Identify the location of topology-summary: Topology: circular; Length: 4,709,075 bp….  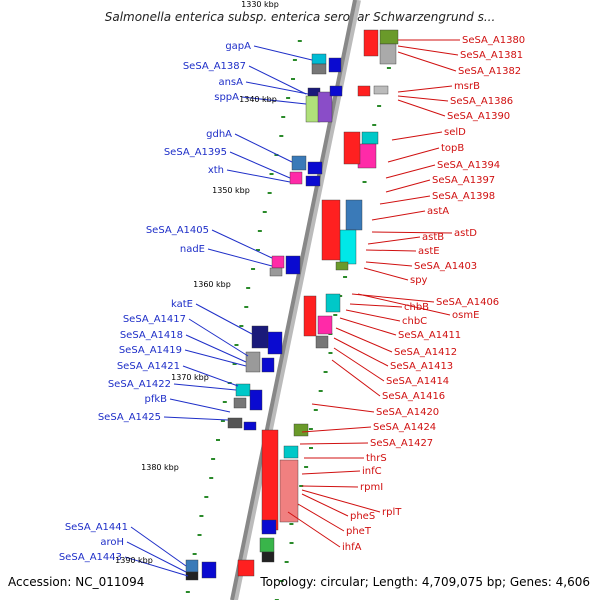
(425, 582).